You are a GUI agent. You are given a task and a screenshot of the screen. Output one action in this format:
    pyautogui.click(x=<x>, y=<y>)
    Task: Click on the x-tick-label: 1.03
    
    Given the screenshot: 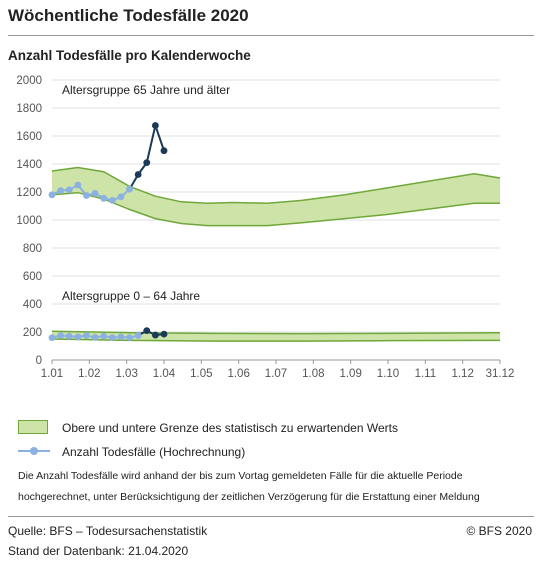 What is the action you would take?
    pyautogui.click(x=126, y=374)
    